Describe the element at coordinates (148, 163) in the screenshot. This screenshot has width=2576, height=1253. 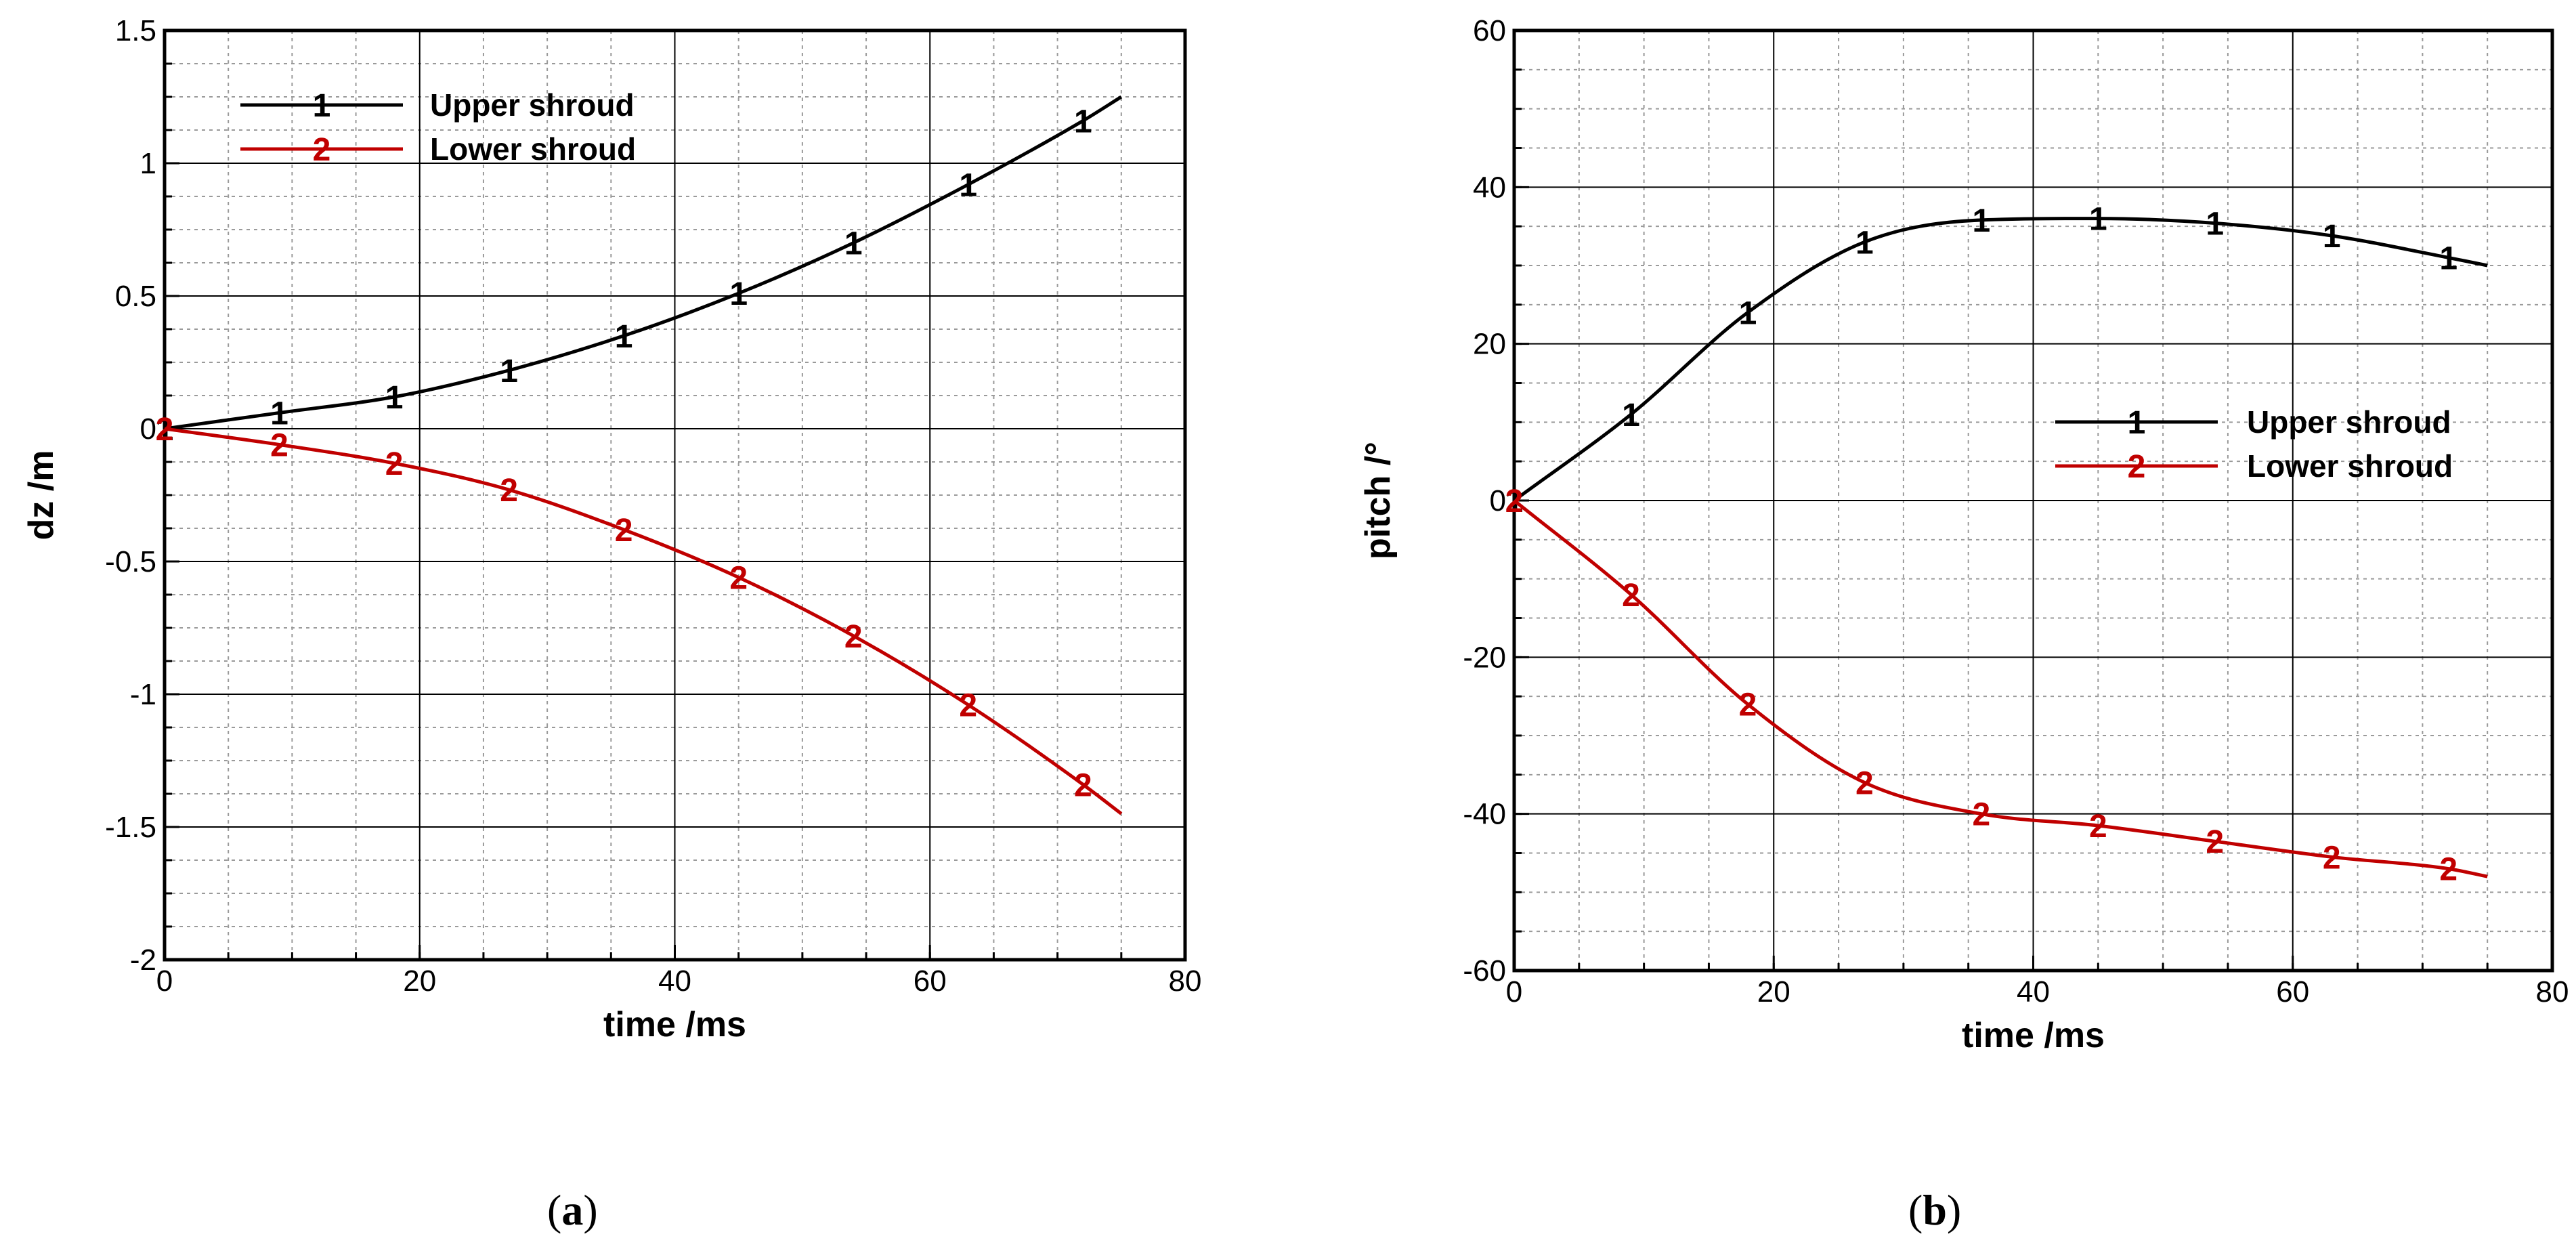
I see `y-tick-label: 1` at that location.